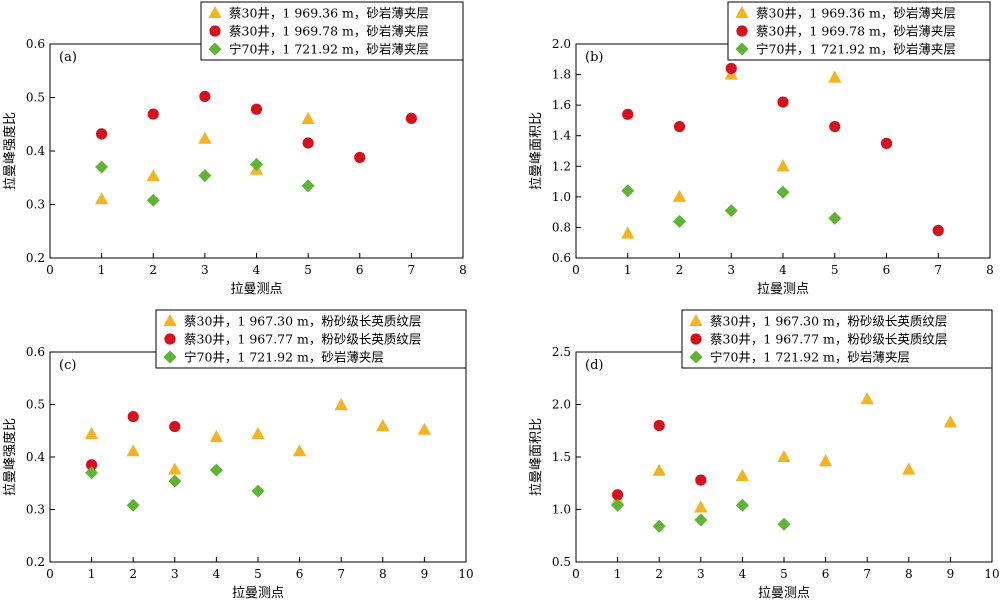  Describe the element at coordinates (258, 457) in the screenshot. I see `plot-frame` at that location.